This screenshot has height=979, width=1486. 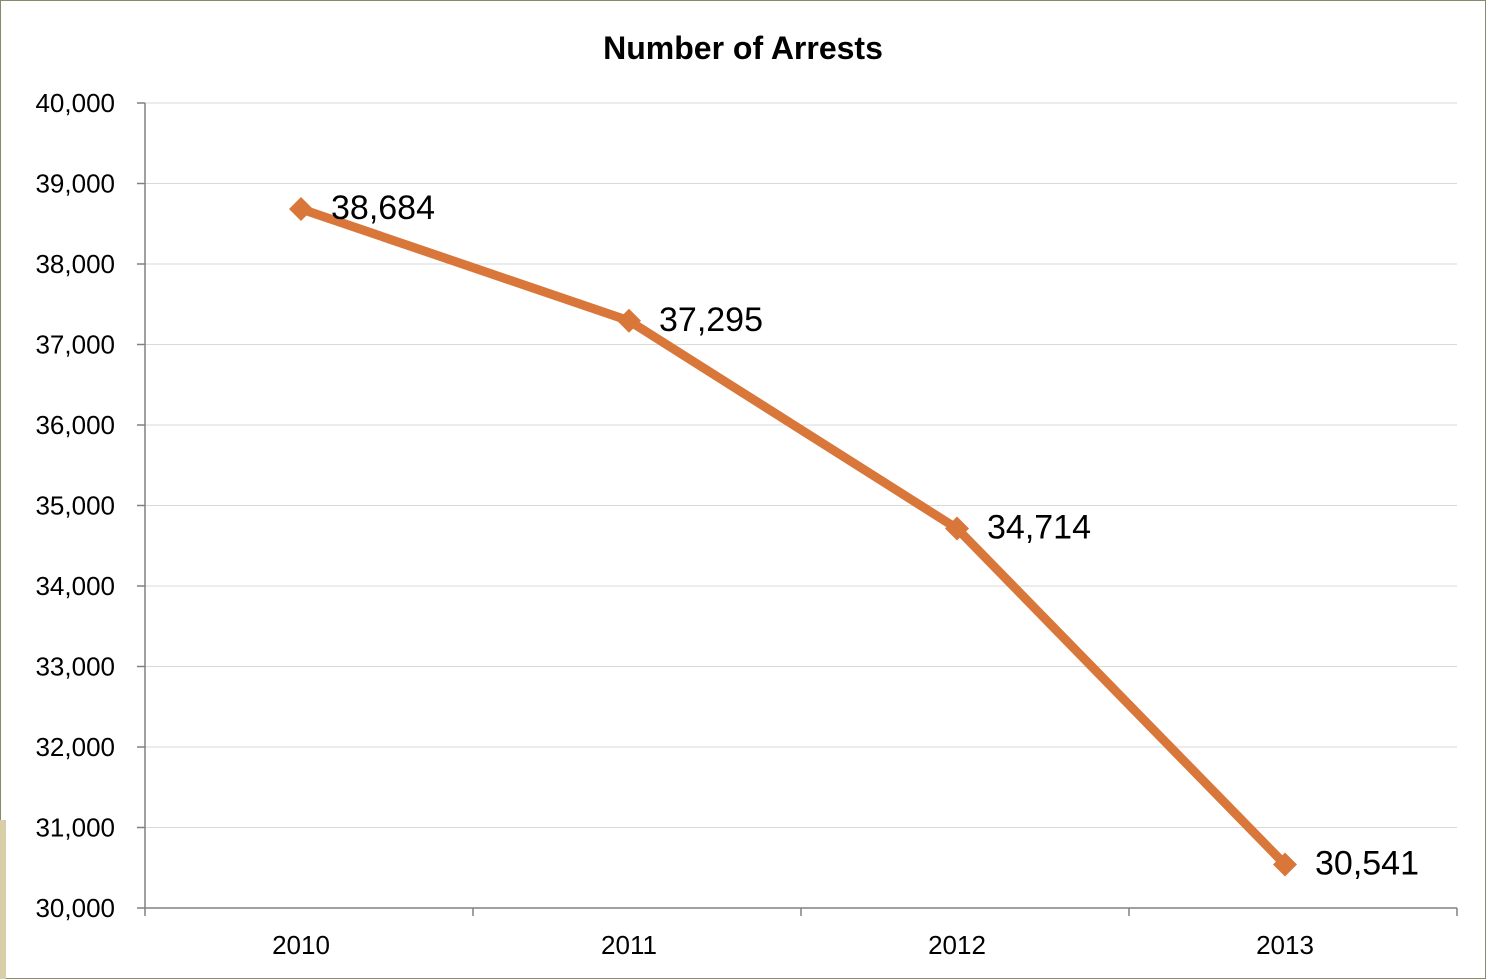 I want to click on y-tick-label: 38,000, so click(x=75, y=264).